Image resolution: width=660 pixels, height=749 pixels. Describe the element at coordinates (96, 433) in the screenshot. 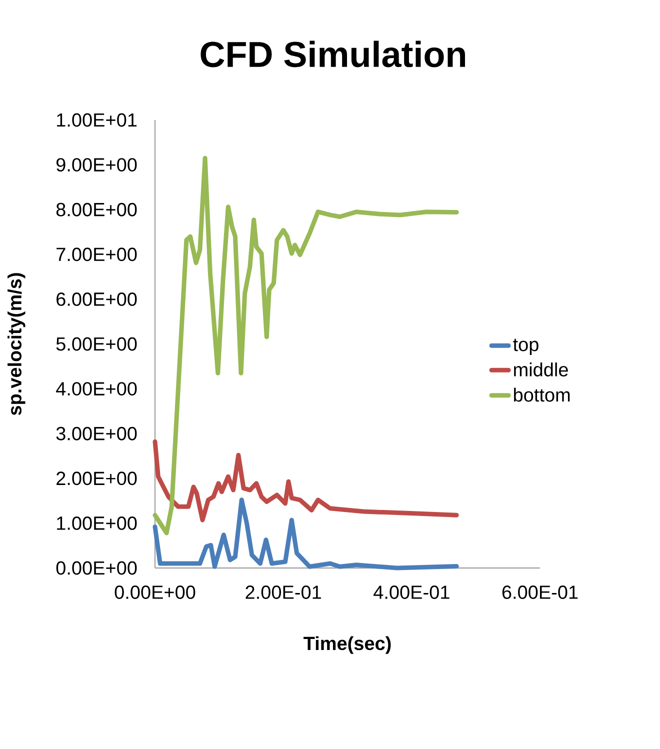

I see `y-tick-label: 3.00E+00` at that location.